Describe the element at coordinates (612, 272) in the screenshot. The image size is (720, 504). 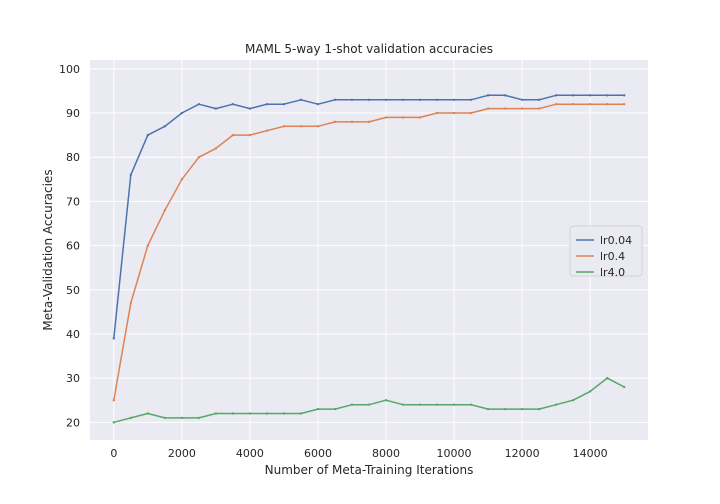
I see `legend-label-lr4.0: lr4.0` at that location.